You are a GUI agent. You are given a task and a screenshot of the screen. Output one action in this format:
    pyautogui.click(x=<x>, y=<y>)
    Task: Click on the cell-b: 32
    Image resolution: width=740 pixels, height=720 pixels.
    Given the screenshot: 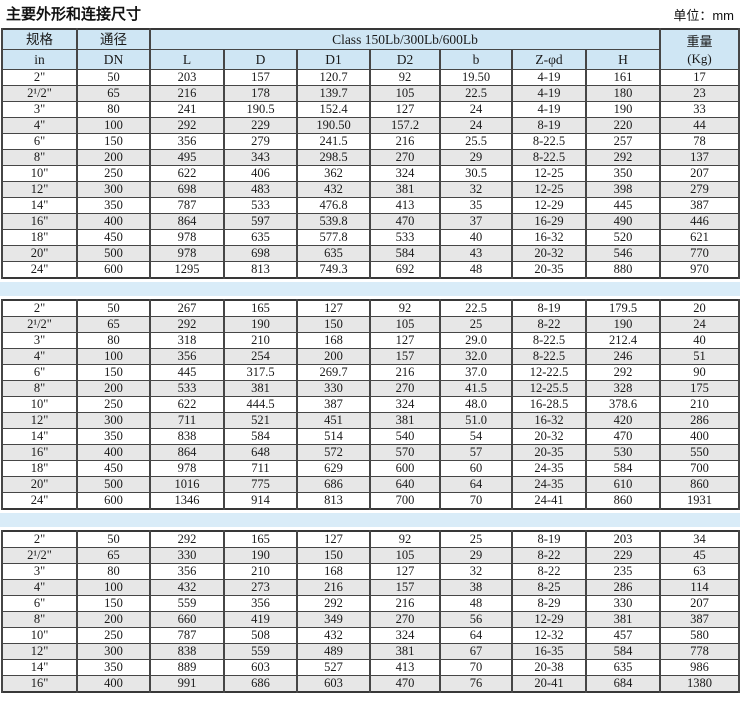 What is the action you would take?
    pyautogui.click(x=476, y=189)
    